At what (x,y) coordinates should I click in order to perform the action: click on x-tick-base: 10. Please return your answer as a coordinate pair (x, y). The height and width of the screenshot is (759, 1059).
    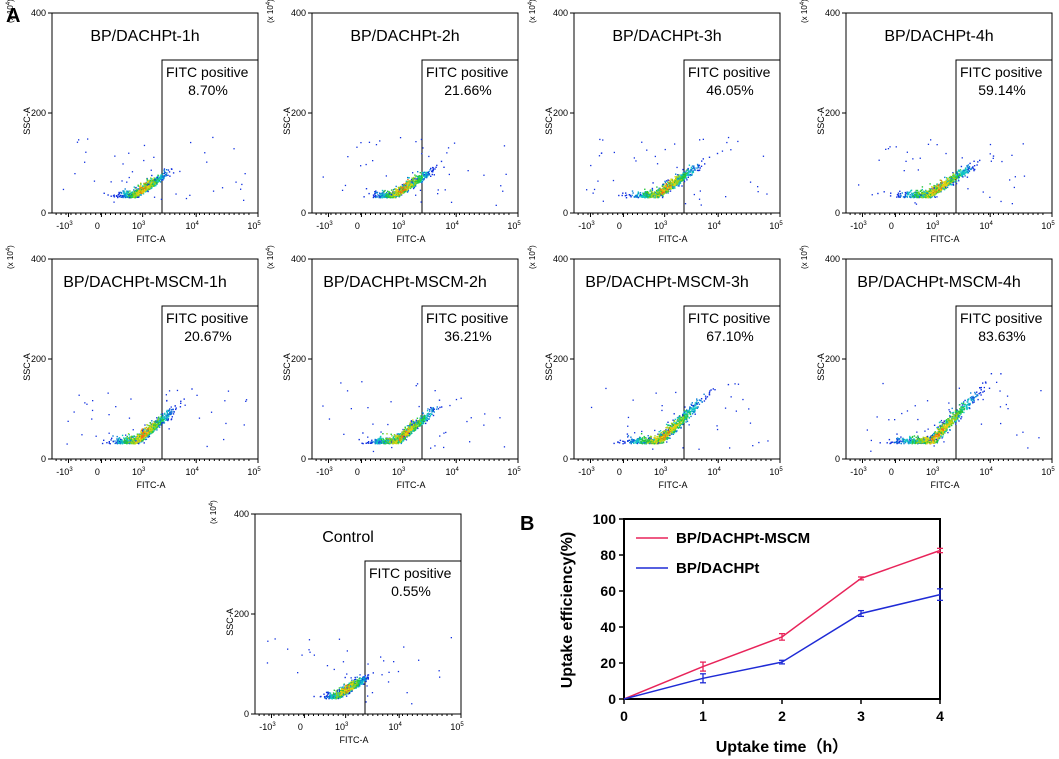
    Looking at the image, I should click on (659, 226).